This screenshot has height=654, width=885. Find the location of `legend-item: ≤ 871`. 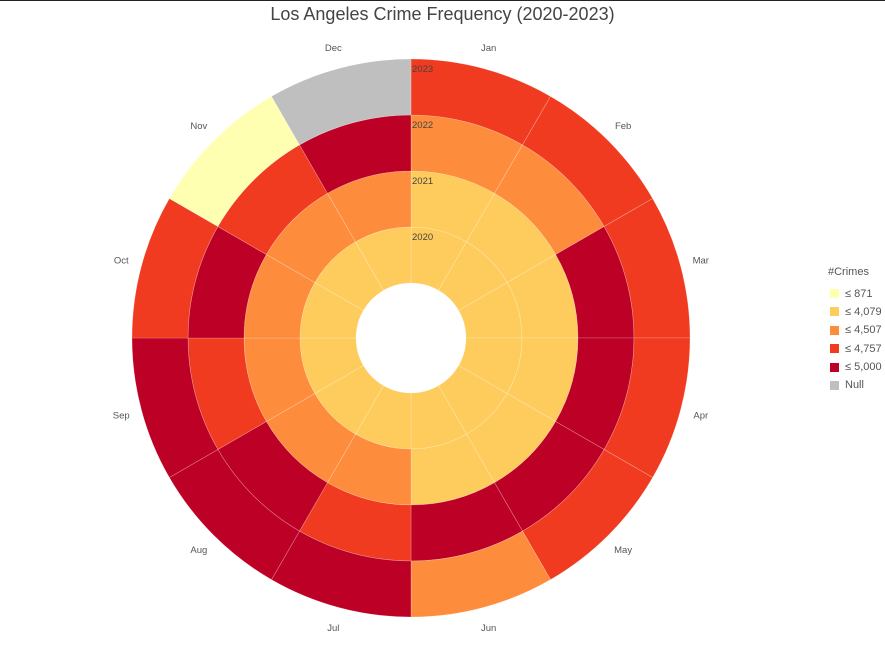

legend-item: ≤ 871 is located at coordinates (855, 293).